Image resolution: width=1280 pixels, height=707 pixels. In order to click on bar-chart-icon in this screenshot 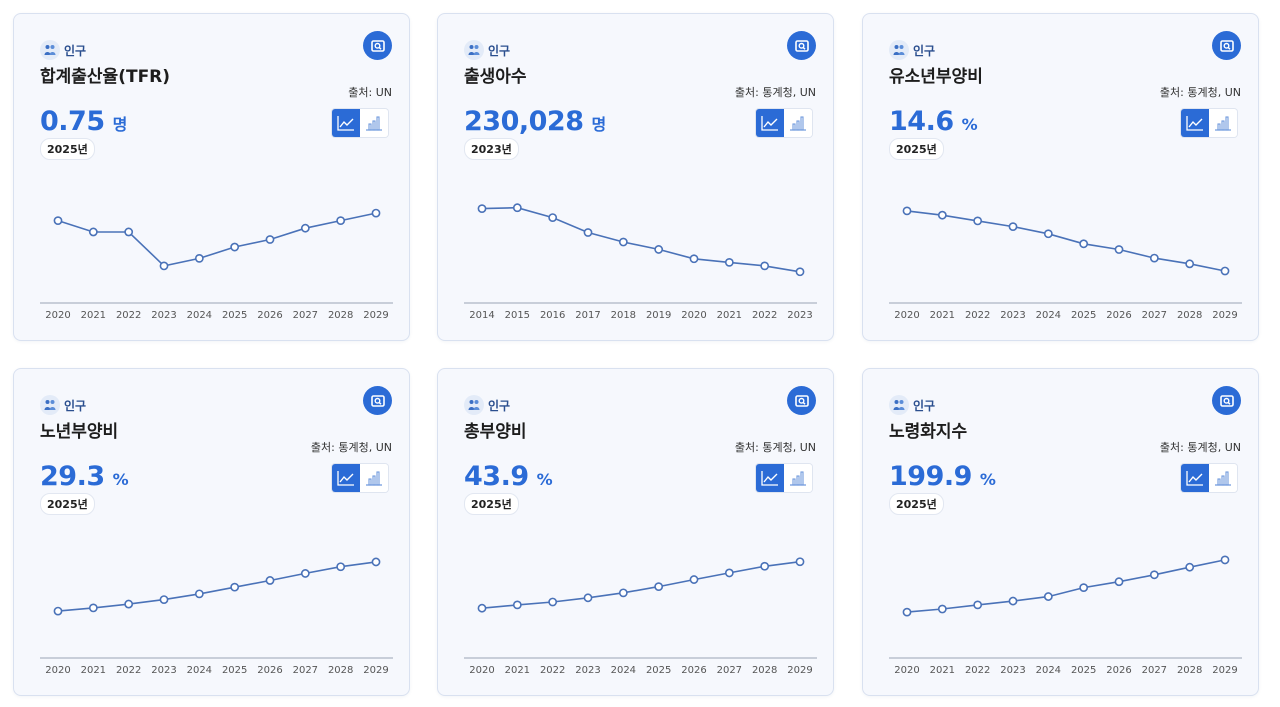, I will do `click(1223, 478)`.